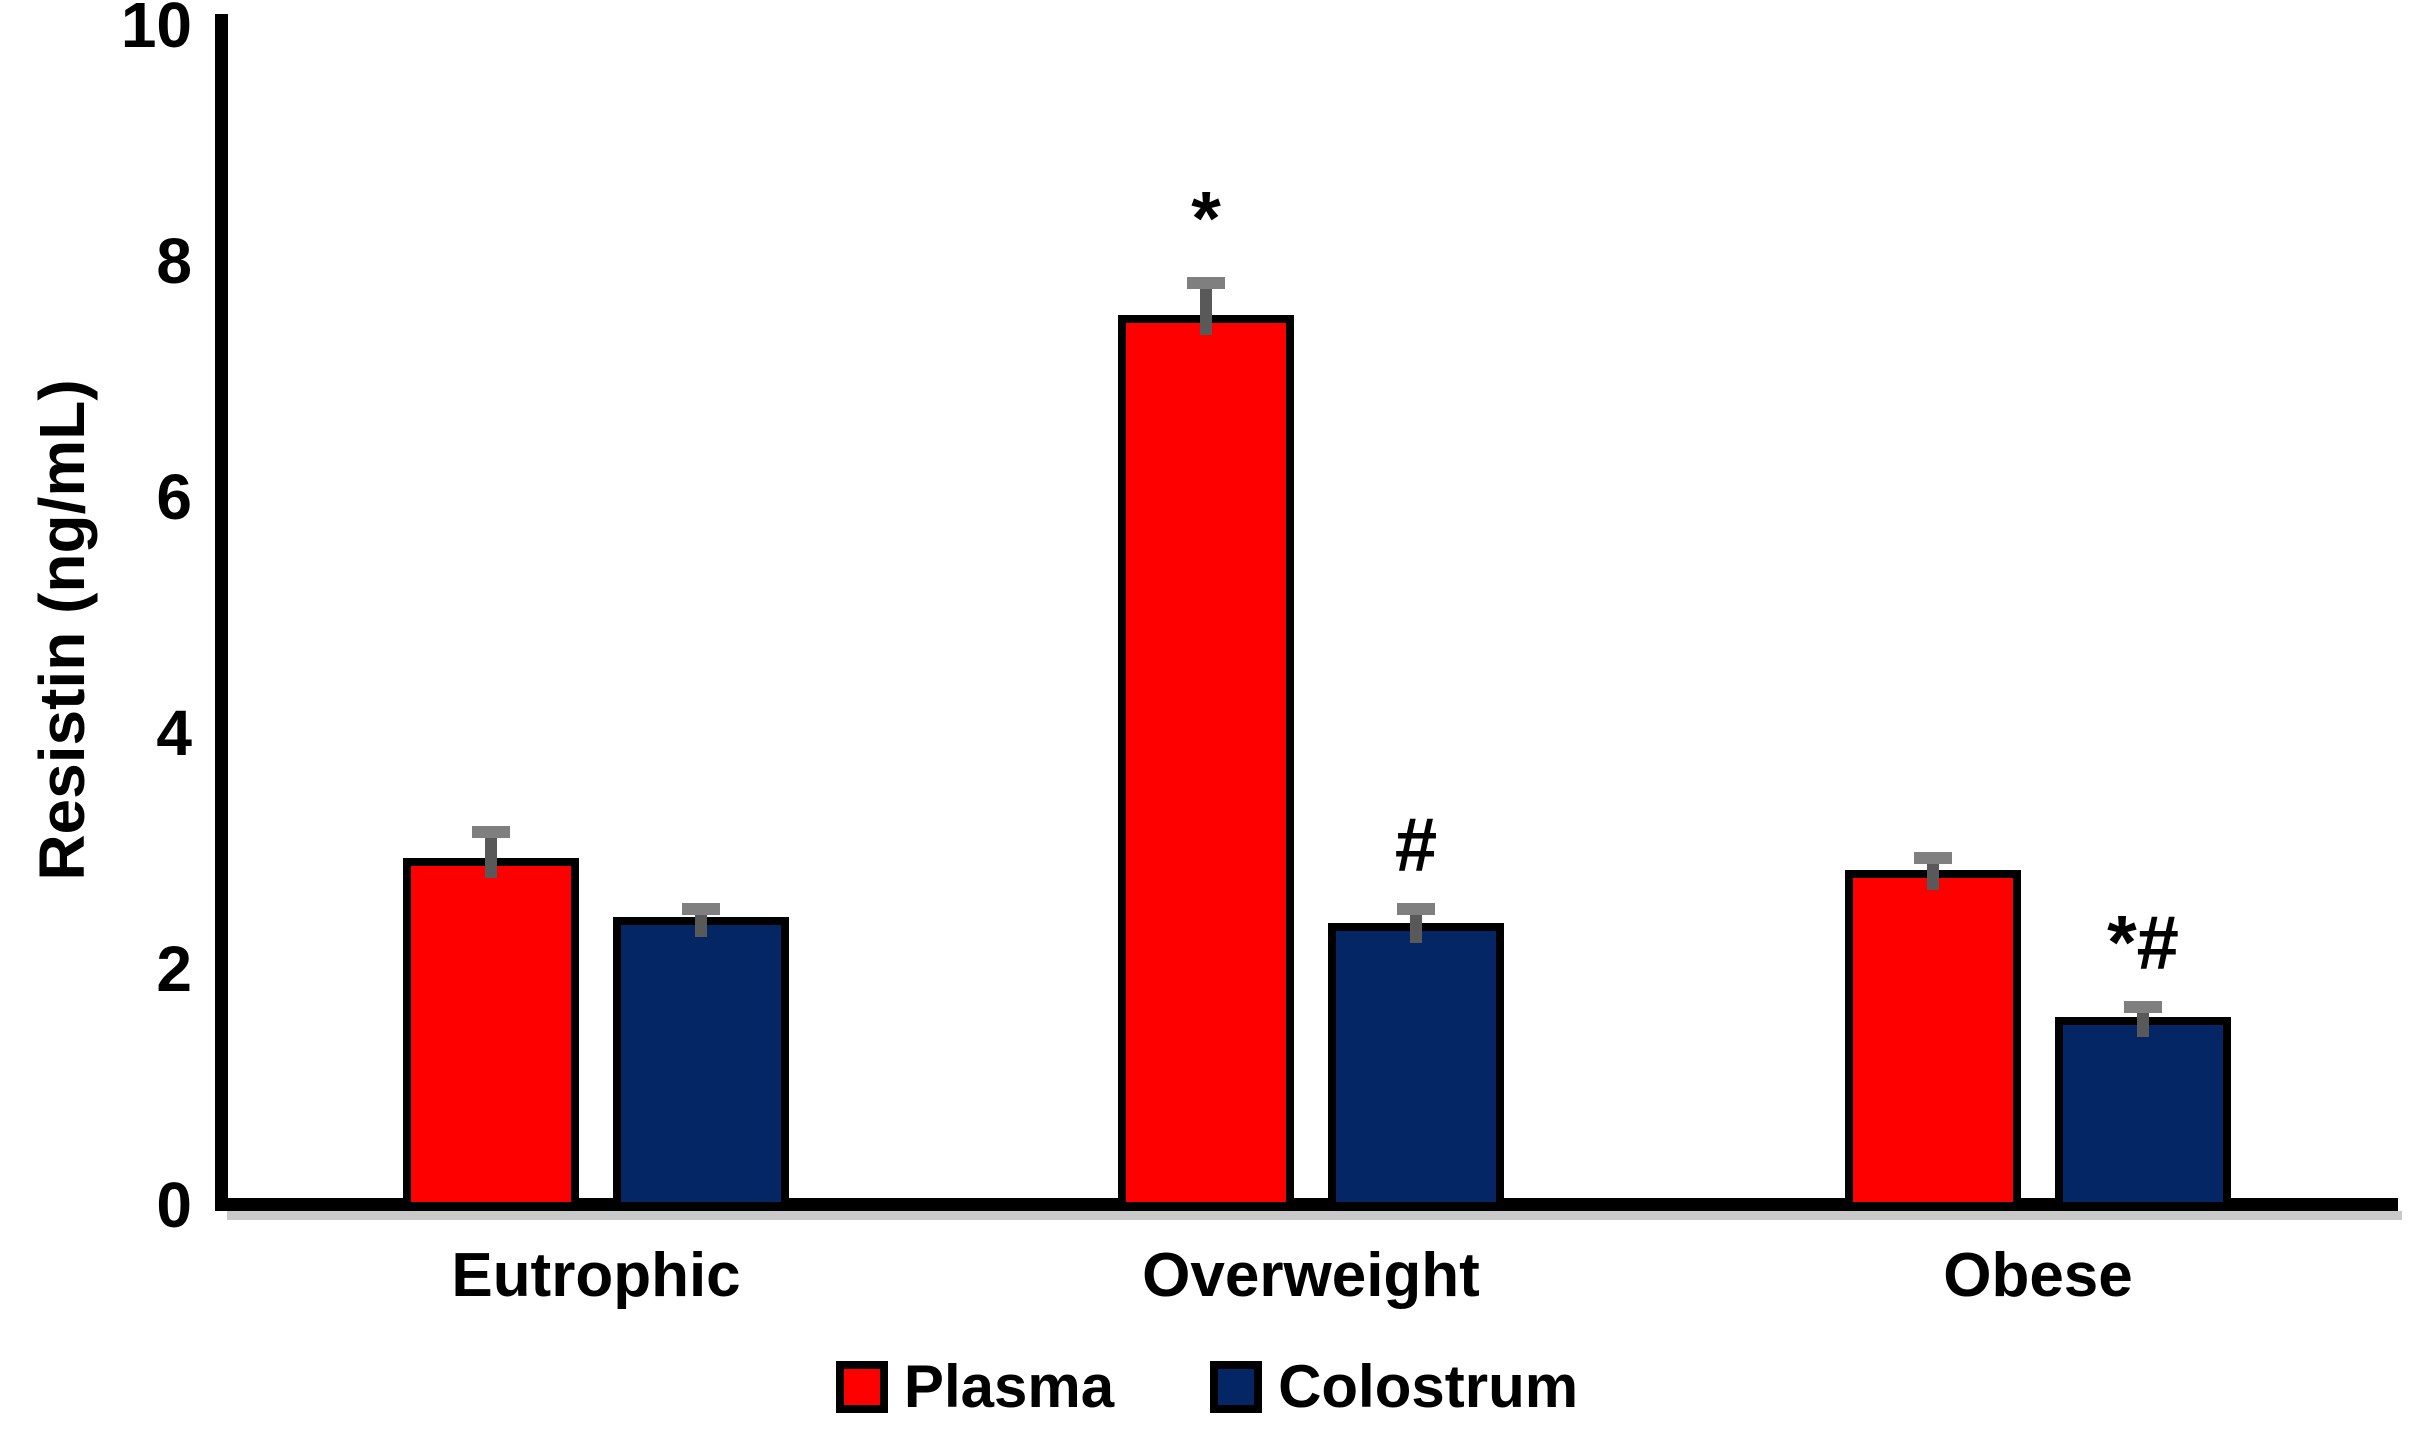 The height and width of the screenshot is (1434, 2414). Describe the element at coordinates (174, 733) in the screenshot. I see `y-tick-label-4: 4` at that location.